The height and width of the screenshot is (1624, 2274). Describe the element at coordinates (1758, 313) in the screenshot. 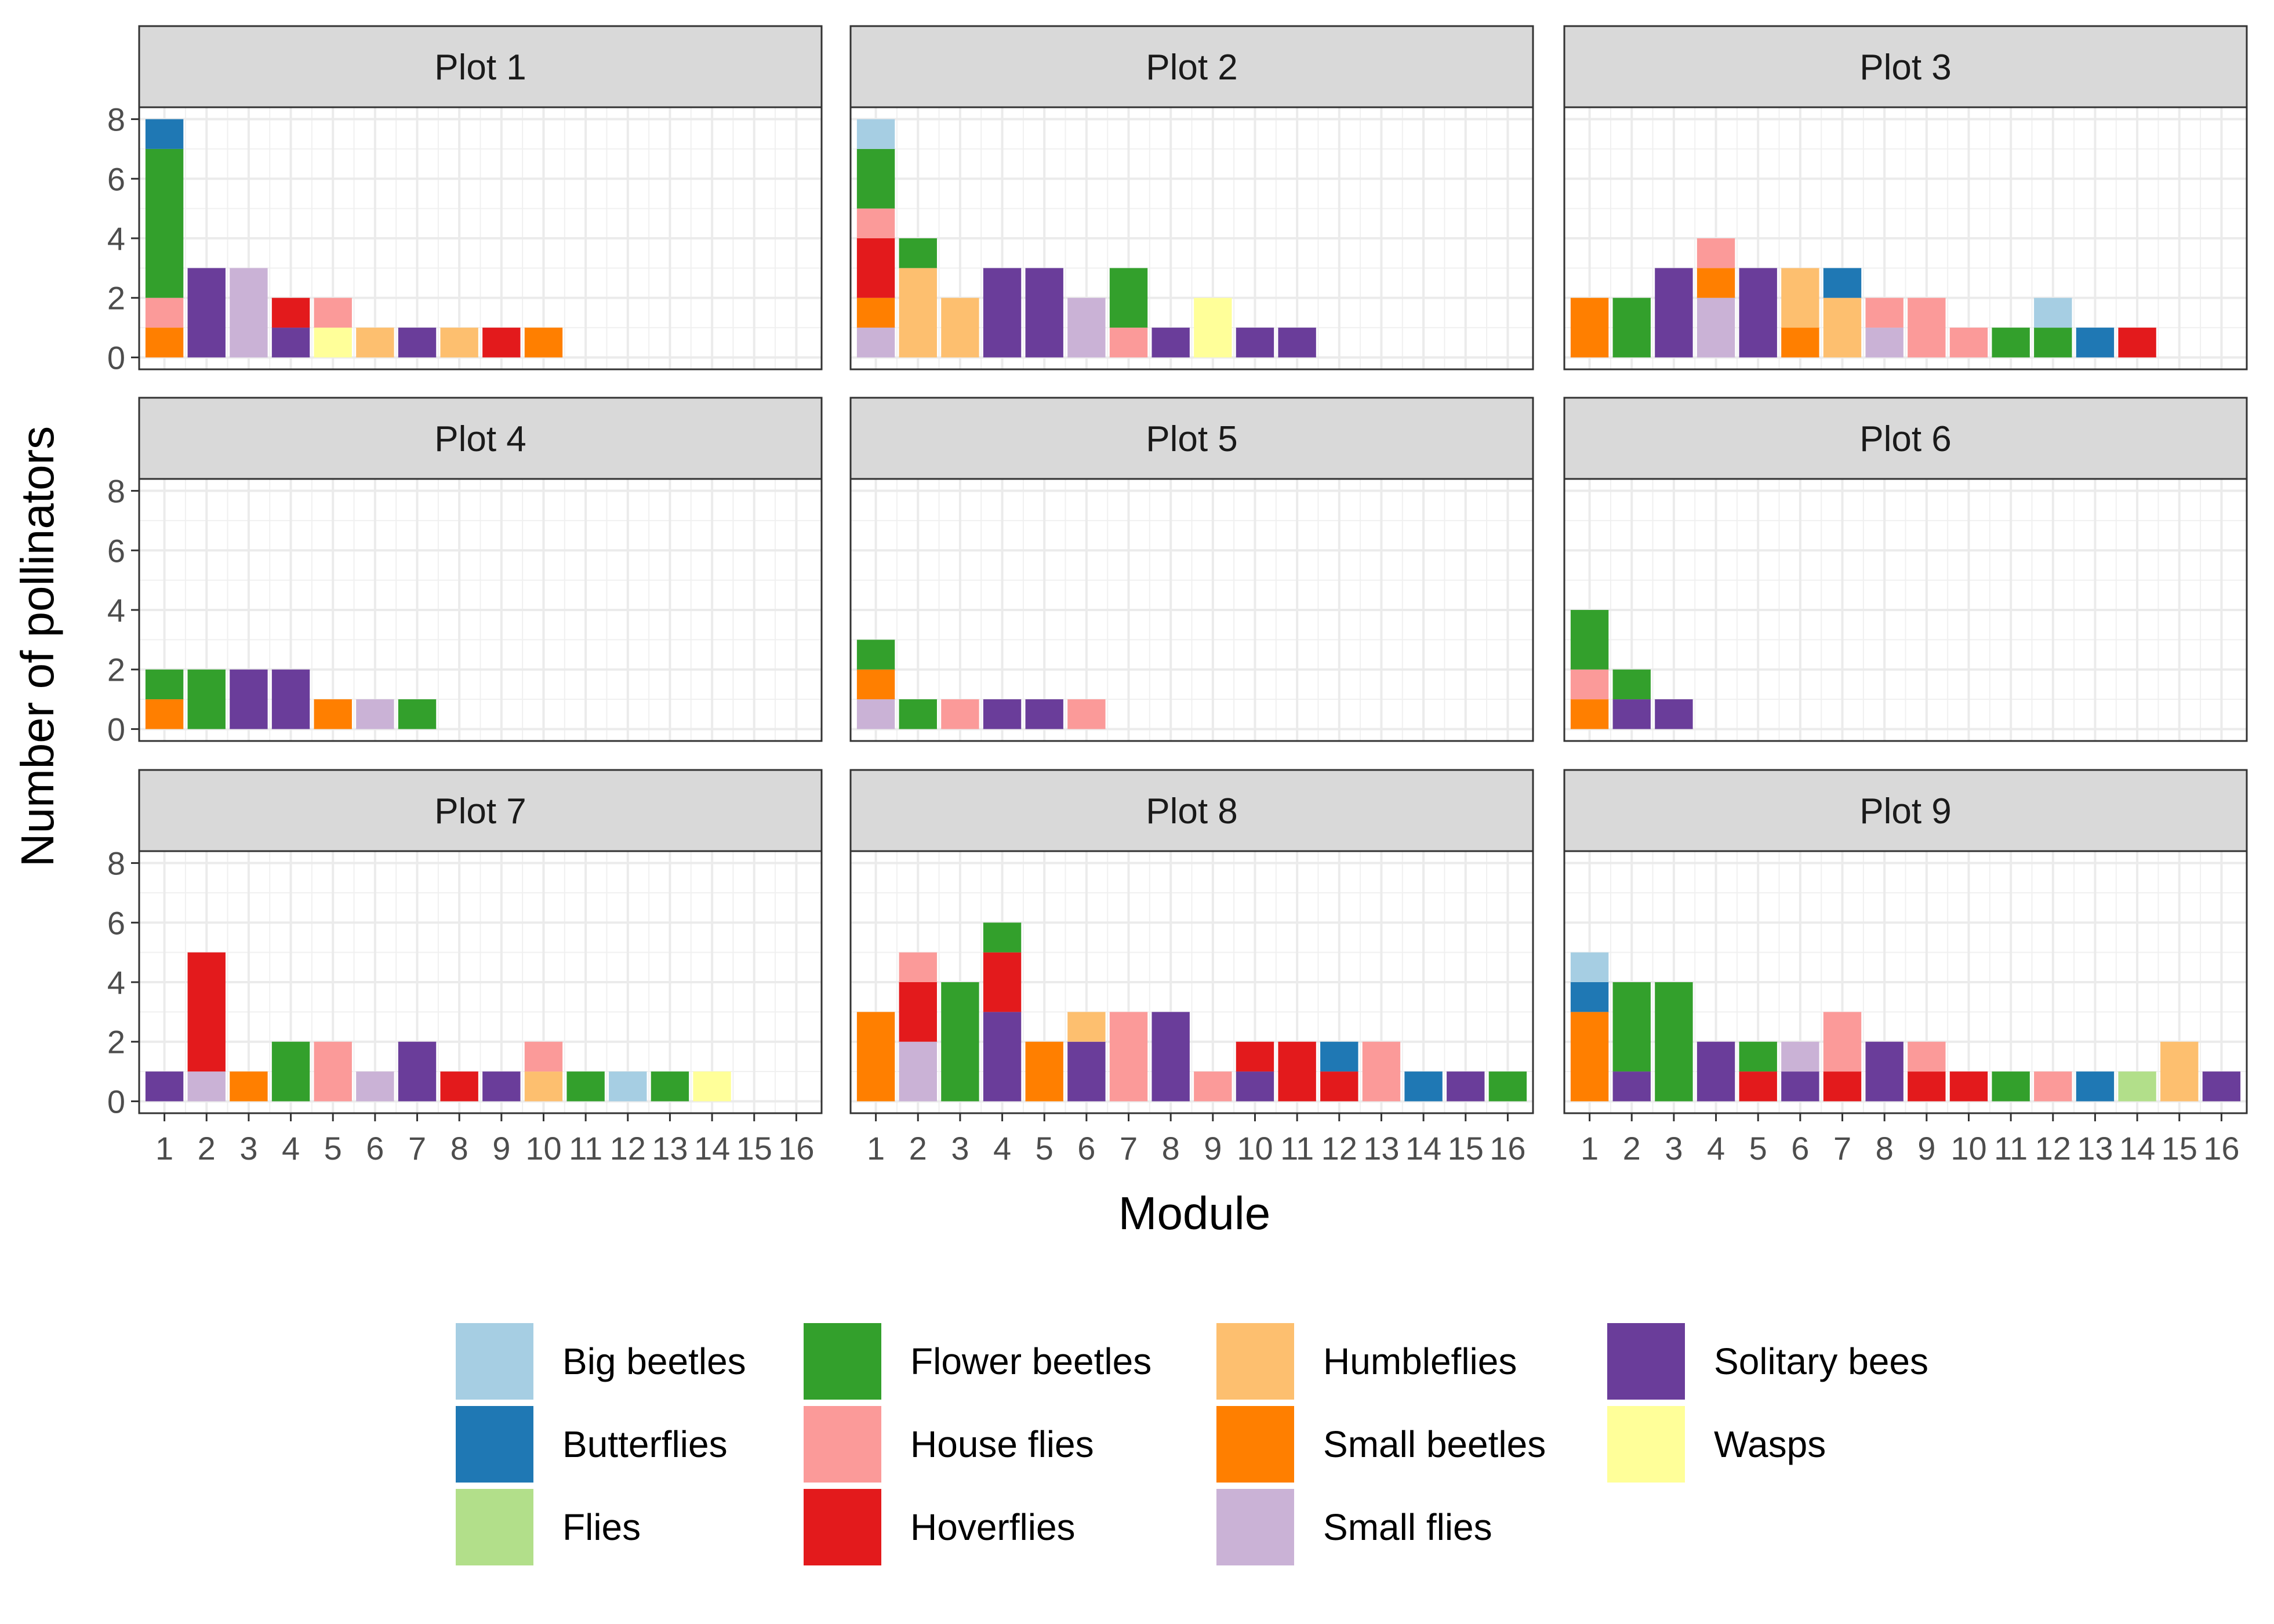

I see `bar-segment-plot-3-module-5-solitary-bees` at that location.